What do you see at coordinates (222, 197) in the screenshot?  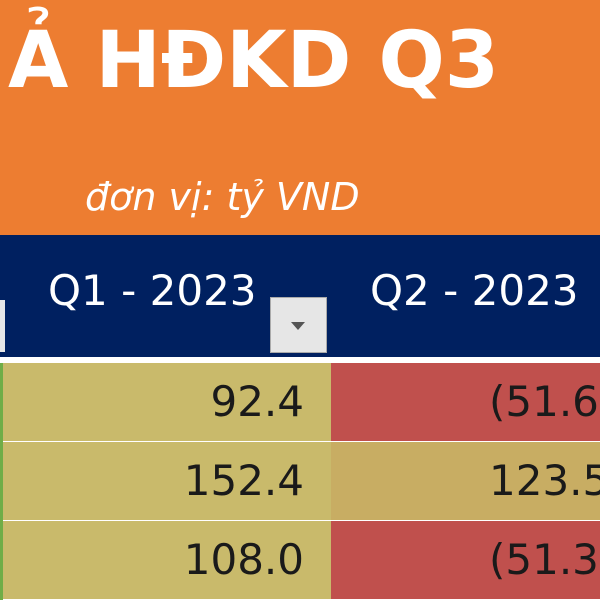 I see `subtitle: đơn vị: tỷ VND` at bounding box center [222, 197].